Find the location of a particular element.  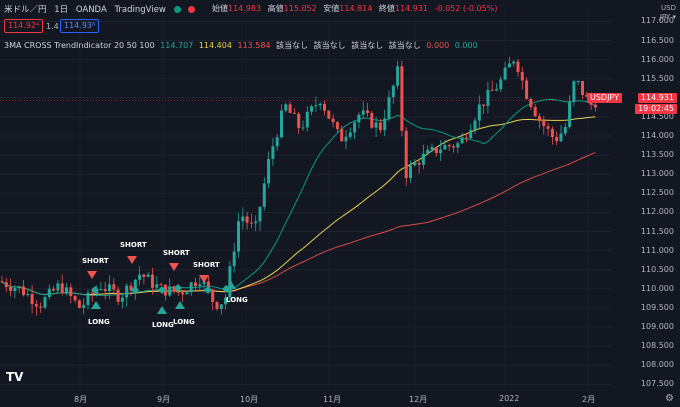

open-value: 114.983 is located at coordinates (245, 8).